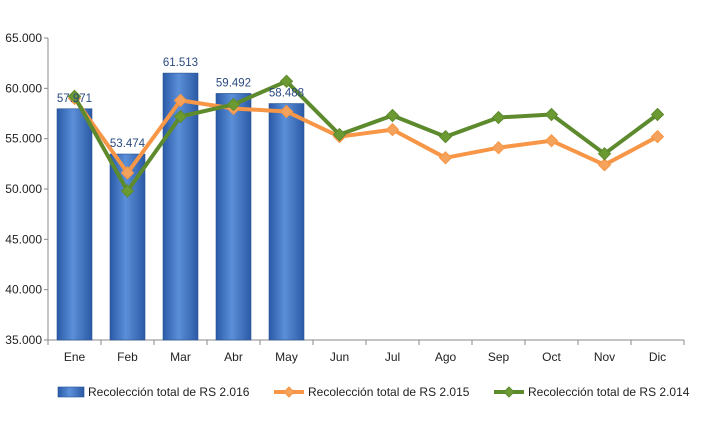 The height and width of the screenshot is (424, 724). Describe the element at coordinates (75, 357) in the screenshot. I see `x-tick-label: Ene` at that location.